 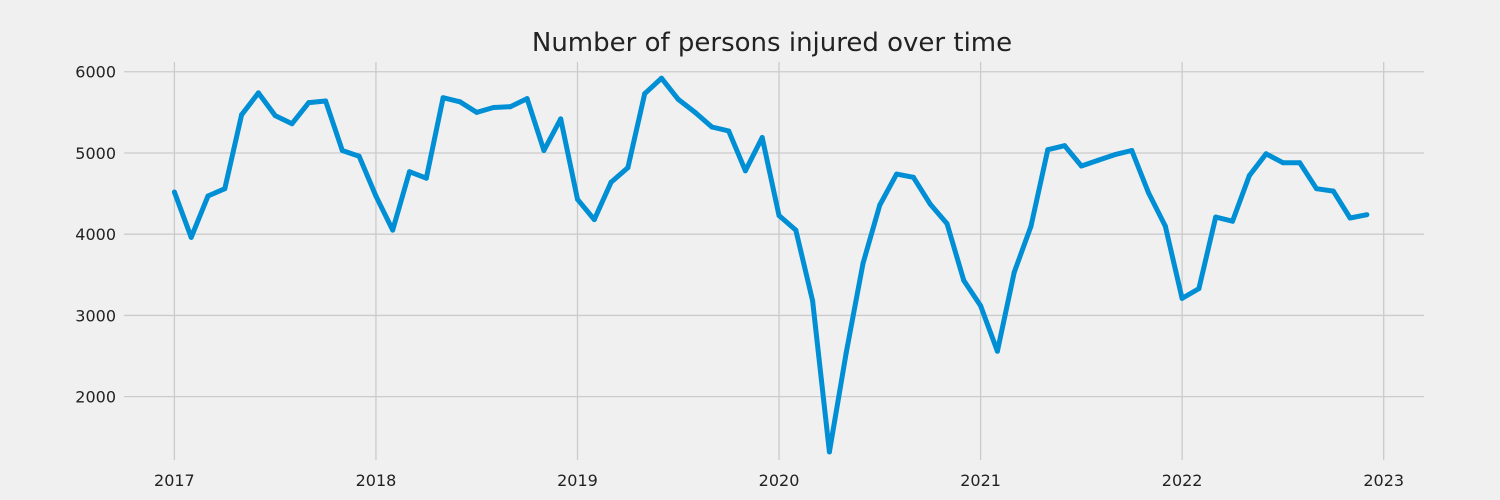 I want to click on x-tick-label: 2023, so click(x=1383, y=480).